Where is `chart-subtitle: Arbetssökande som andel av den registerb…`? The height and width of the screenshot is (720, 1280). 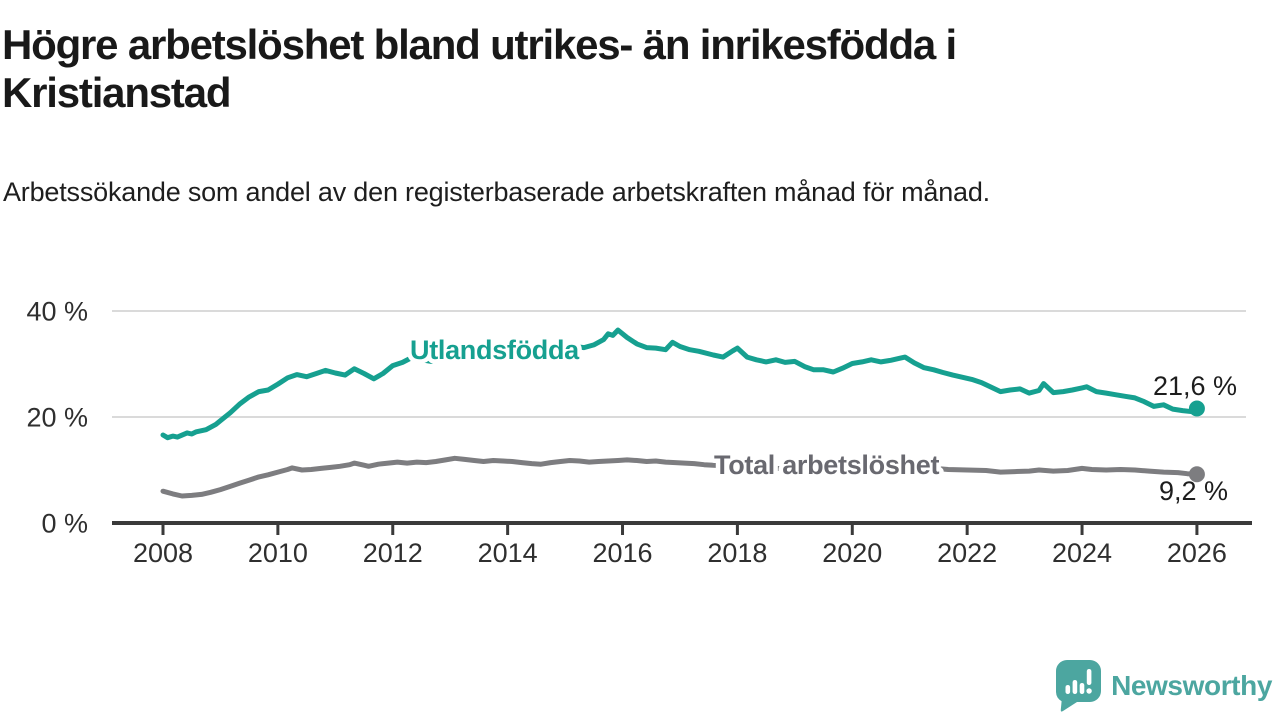
chart-subtitle: Arbetssökande som andel av den registerb… is located at coordinates (496, 192).